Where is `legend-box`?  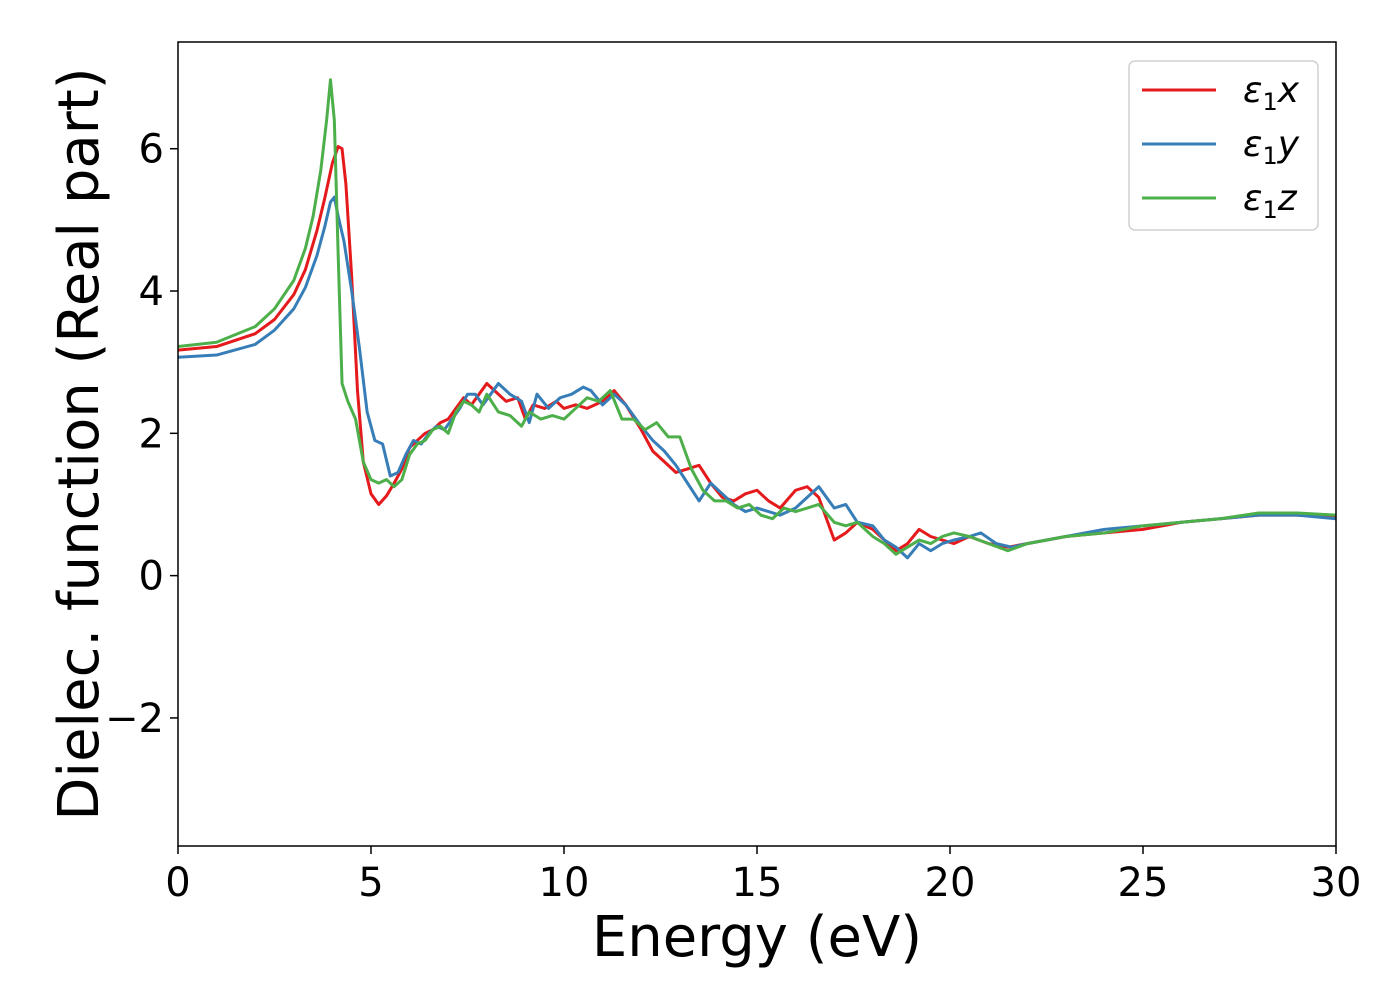 legend-box is located at coordinates (1223, 145).